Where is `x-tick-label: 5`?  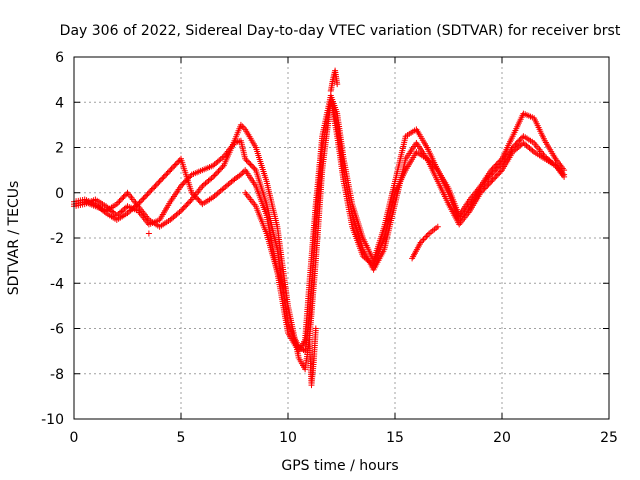 x-tick-label: 5 is located at coordinates (181, 438).